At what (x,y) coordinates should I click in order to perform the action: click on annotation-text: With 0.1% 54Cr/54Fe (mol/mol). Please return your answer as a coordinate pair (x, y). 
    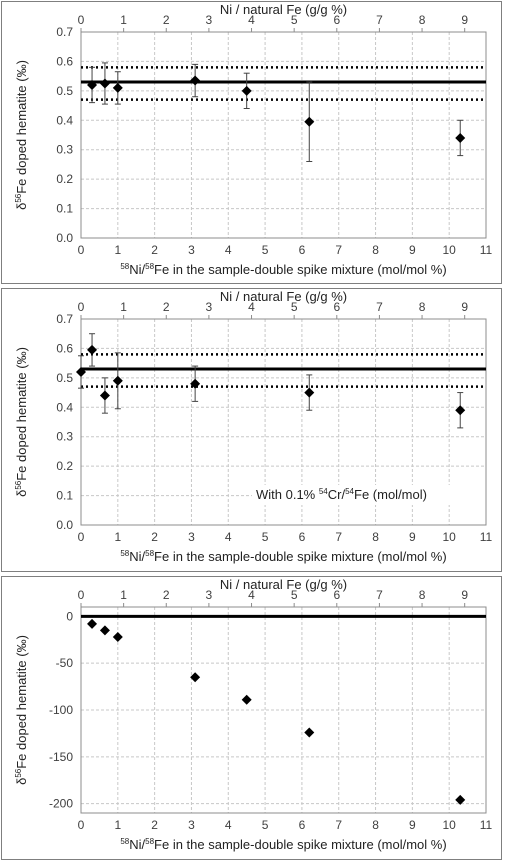
    Looking at the image, I should click on (341, 494).